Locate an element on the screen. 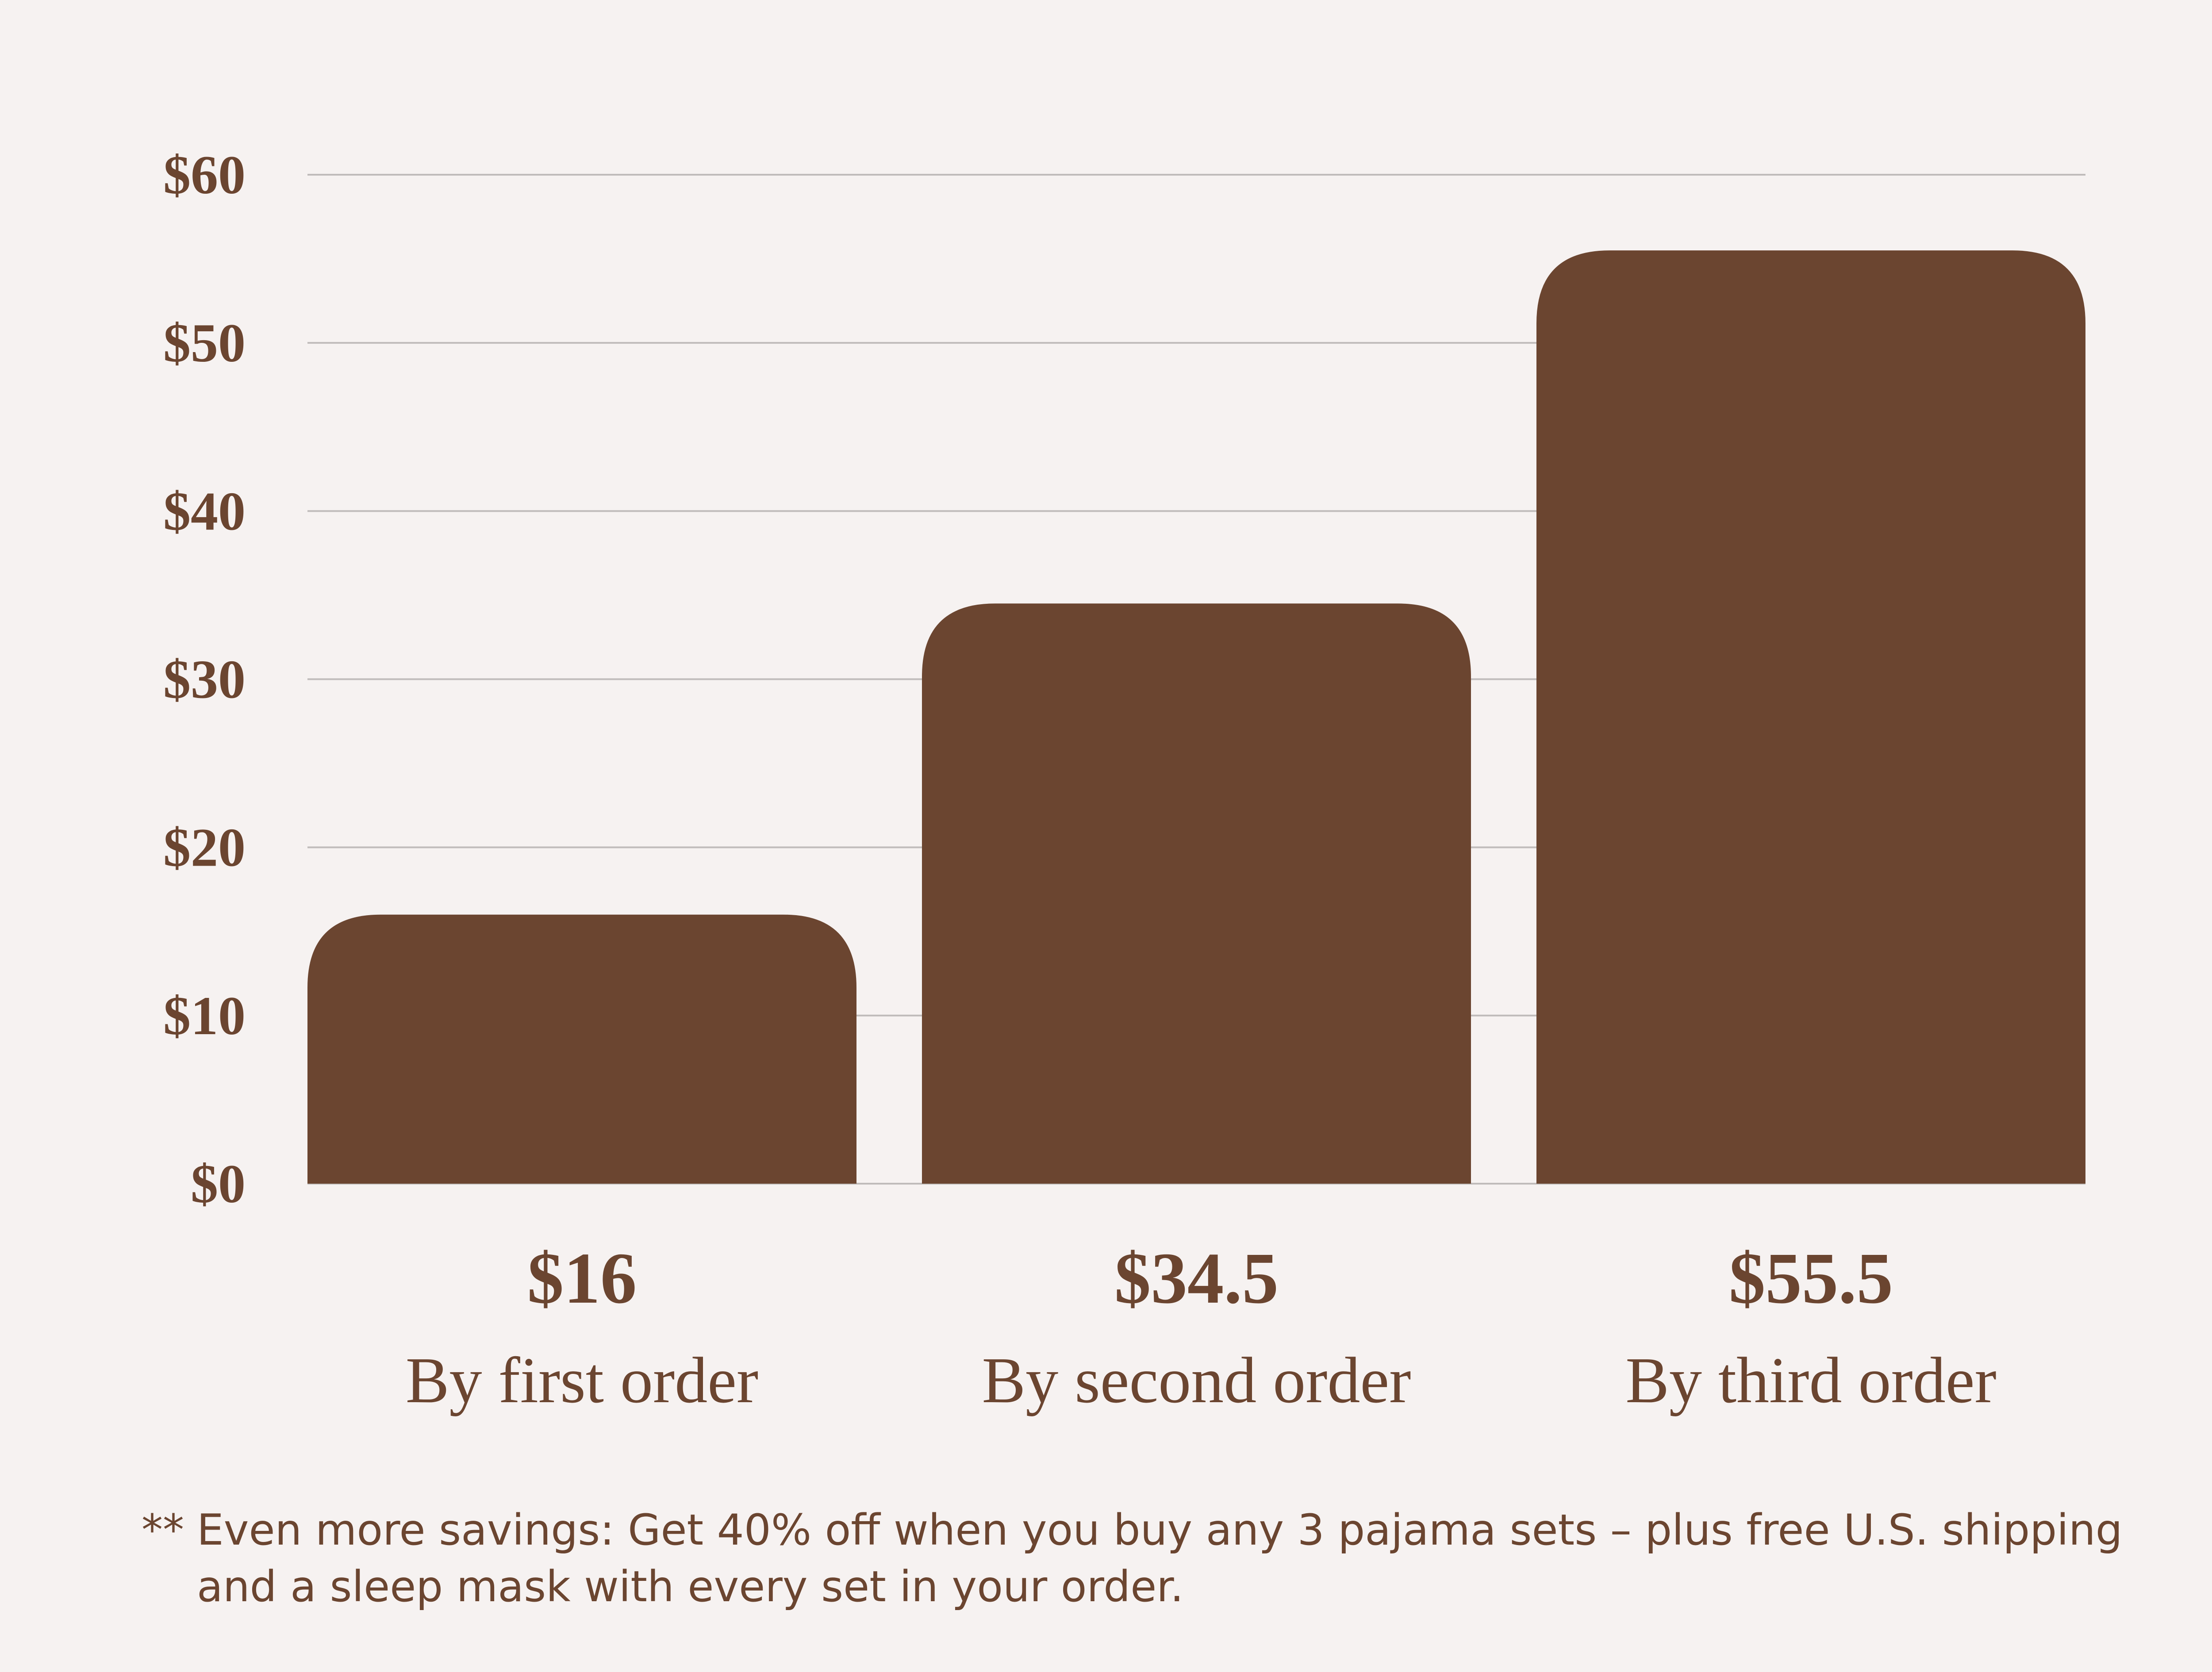 The image size is (2212, 1672). category-label: By third order is located at coordinates (1811, 1380).